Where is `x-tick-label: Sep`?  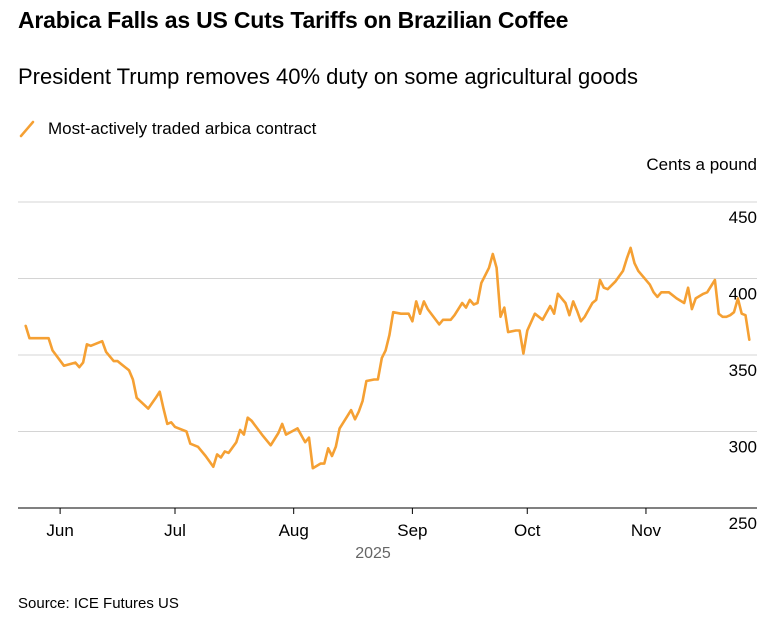
x-tick-label: Sep is located at coordinates (412, 530).